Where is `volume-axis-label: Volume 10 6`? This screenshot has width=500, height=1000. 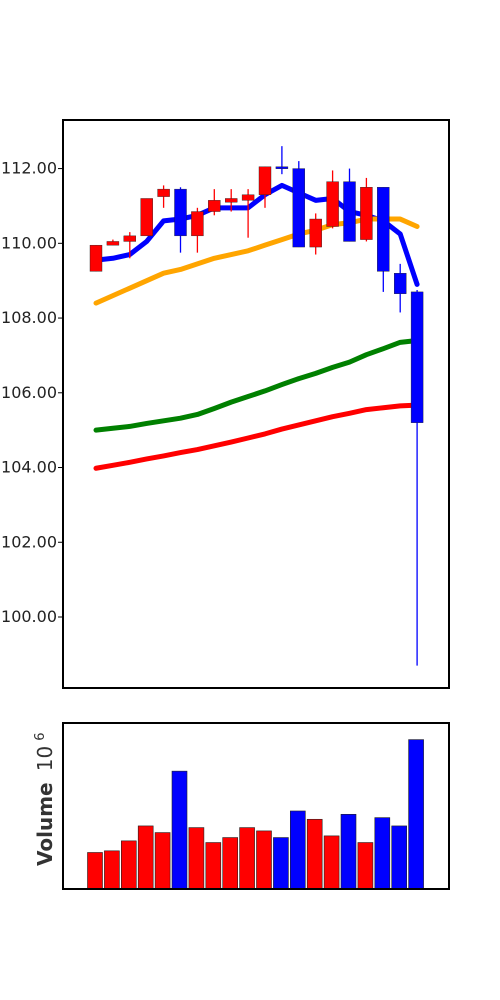 volume-axis-label: Volume 10 6 is located at coordinates (45, 799).